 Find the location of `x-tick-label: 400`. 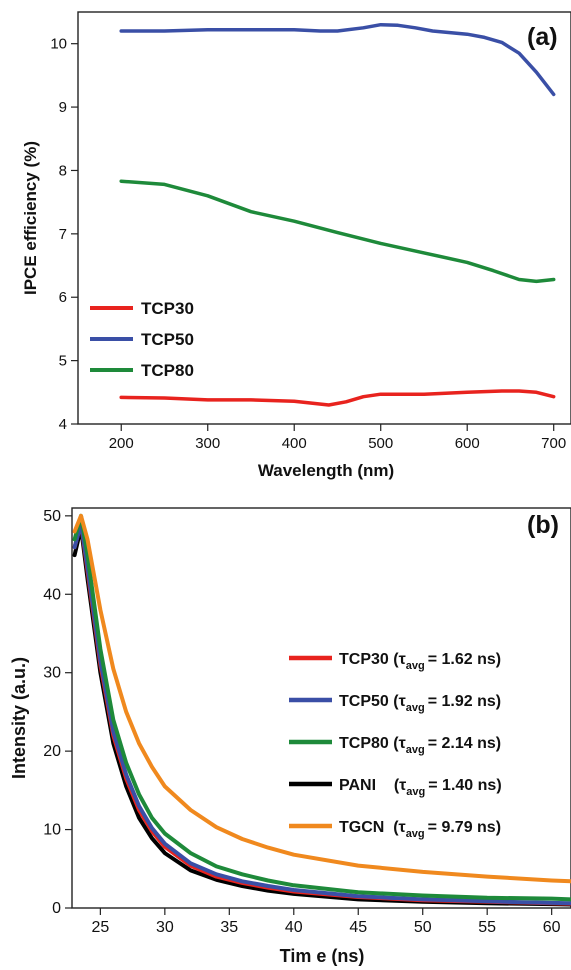

x-tick-label: 400 is located at coordinates (294, 443).